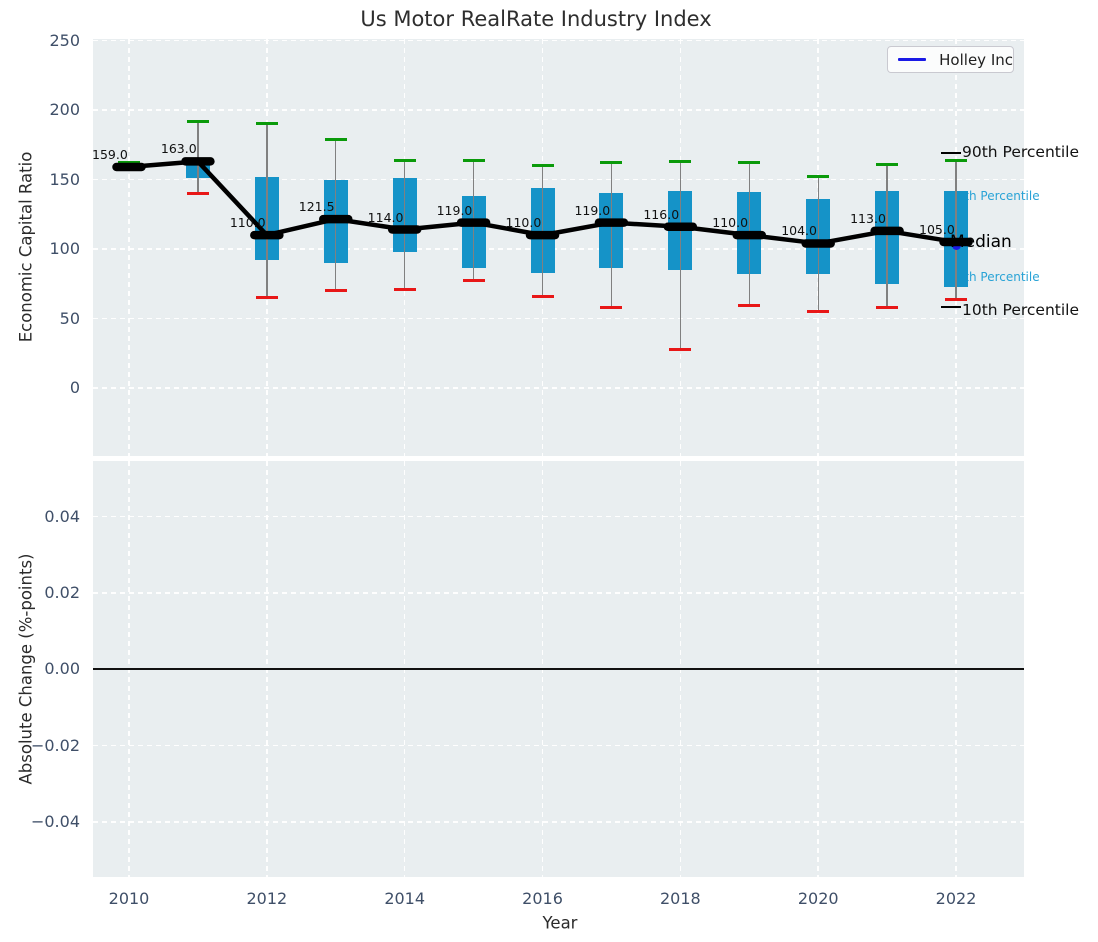 This screenshot has width=1098, height=942. I want to click on top-gridline-v, so click(129, 247).